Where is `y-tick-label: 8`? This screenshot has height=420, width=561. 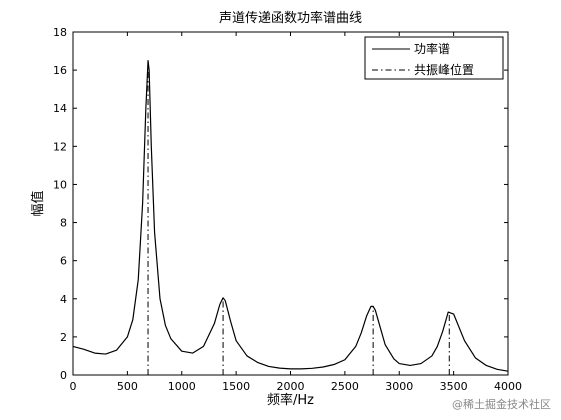 y-tick-label: 8 is located at coordinates (63, 223).